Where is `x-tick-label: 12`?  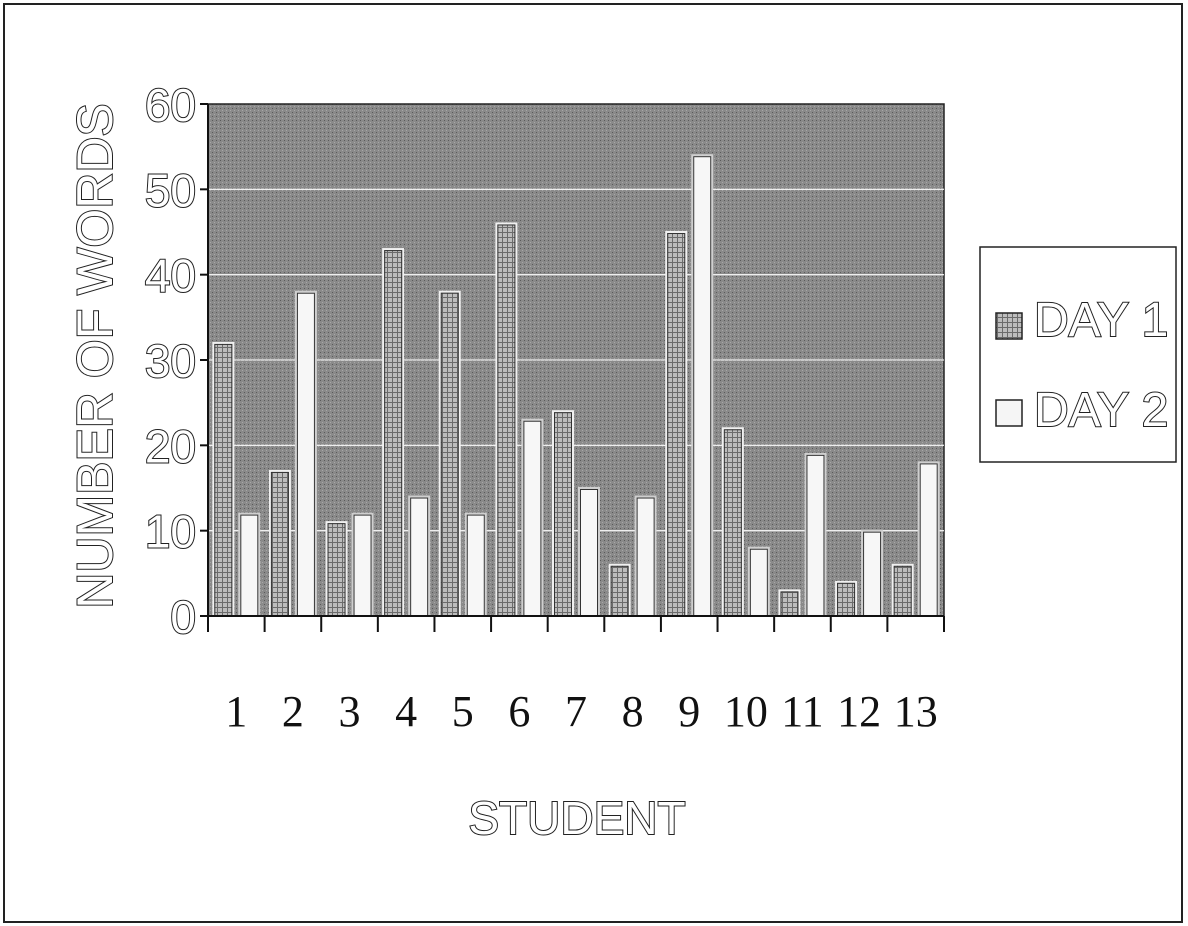 x-tick-label: 12 is located at coordinates (859, 711).